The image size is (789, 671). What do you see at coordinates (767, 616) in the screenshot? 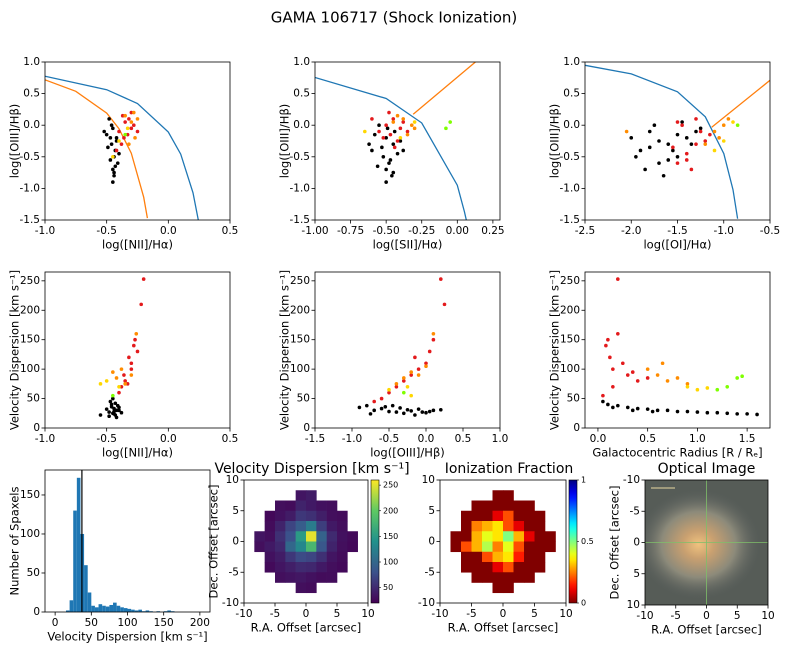
I see `x-tick-label: 10` at bounding box center [767, 616].